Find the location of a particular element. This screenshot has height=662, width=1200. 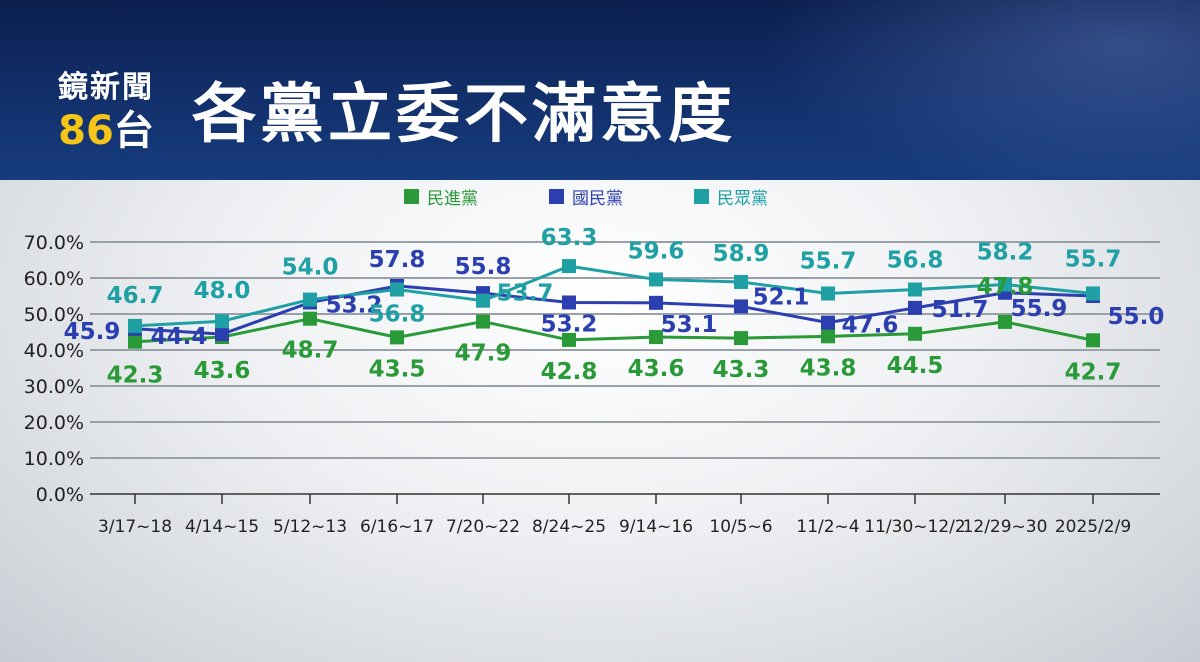

brand-name: 鏡新聞 is located at coordinates (106, 87).